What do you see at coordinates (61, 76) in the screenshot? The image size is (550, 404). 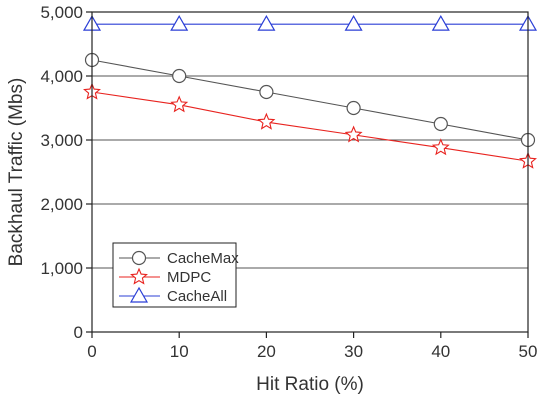 I see `y-tick-label: 4,000` at bounding box center [61, 76].